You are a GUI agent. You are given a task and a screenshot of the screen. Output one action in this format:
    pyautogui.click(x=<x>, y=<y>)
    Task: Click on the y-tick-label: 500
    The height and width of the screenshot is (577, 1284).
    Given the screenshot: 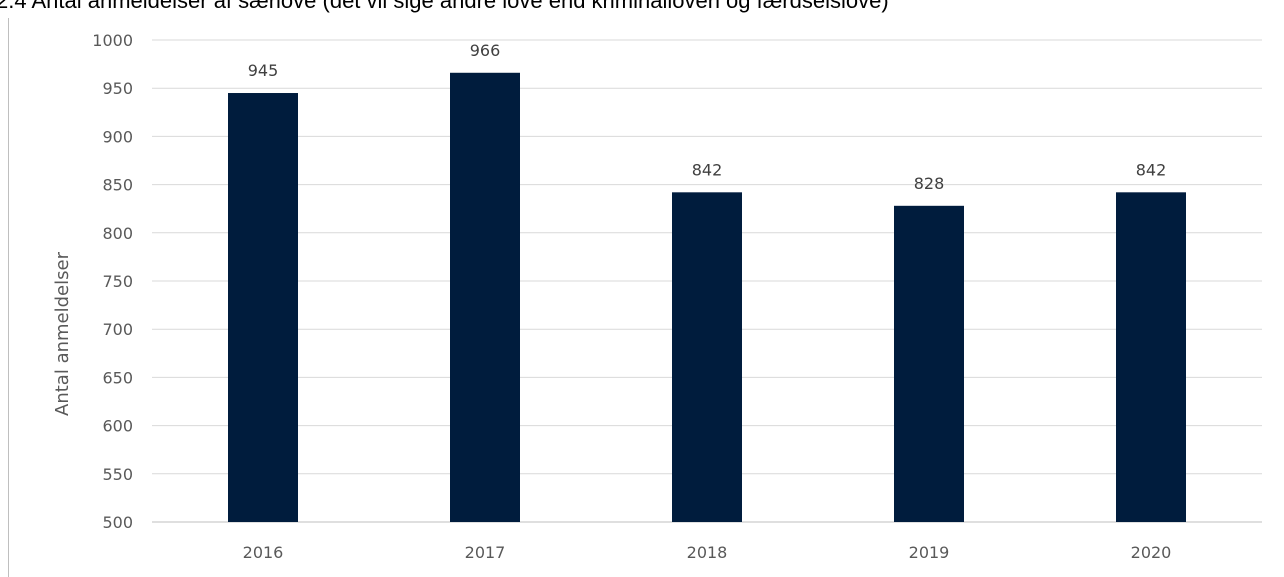 What is the action you would take?
    pyautogui.click(x=117, y=522)
    